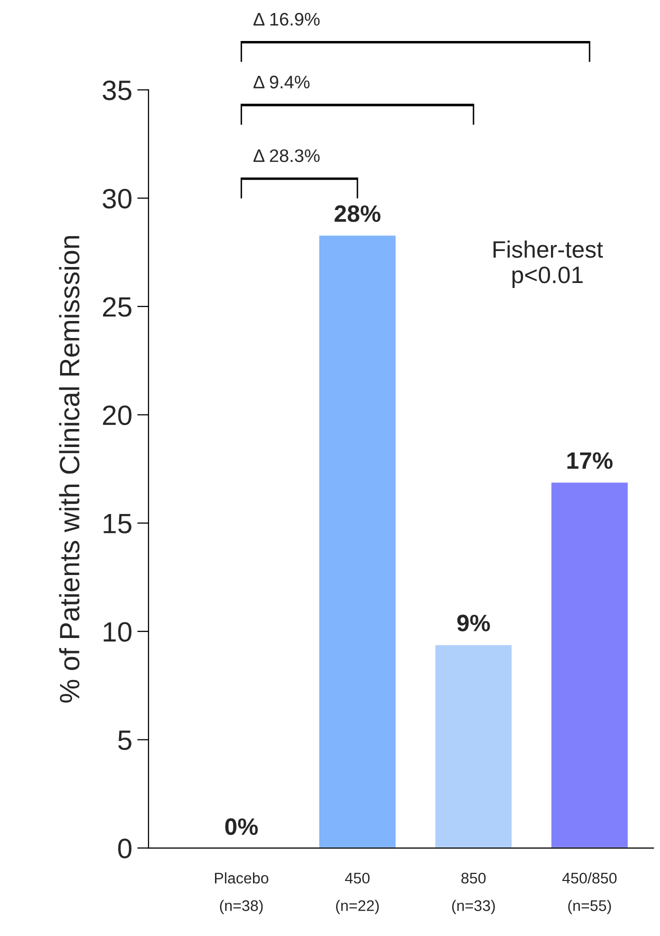  Describe the element at coordinates (117, 198) in the screenshot. I see `y-tick-label: 30` at that location.